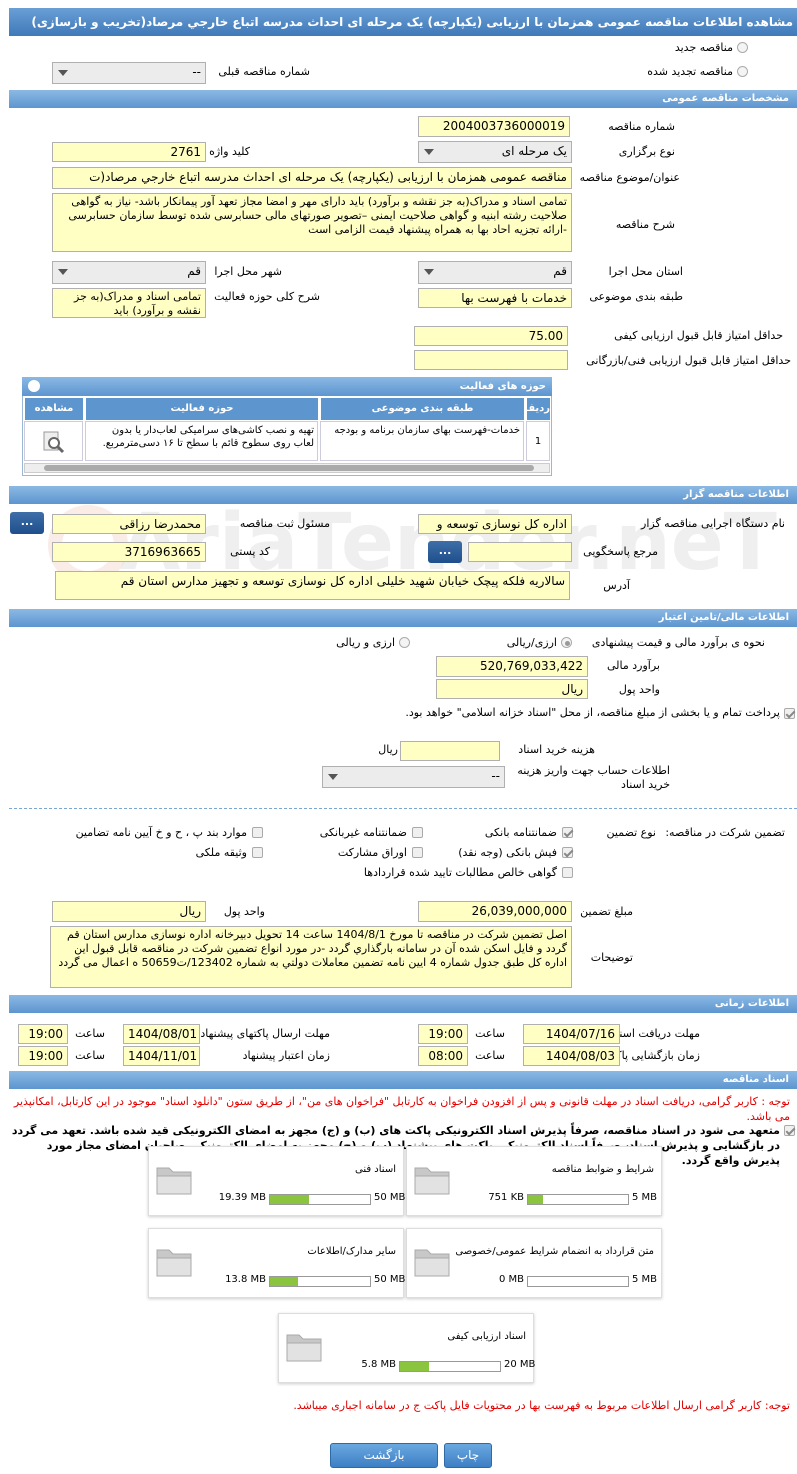  What do you see at coordinates (620, 551) in the screenshot?
I see `field-label: مرجع پاسخگویی` at bounding box center [620, 551].